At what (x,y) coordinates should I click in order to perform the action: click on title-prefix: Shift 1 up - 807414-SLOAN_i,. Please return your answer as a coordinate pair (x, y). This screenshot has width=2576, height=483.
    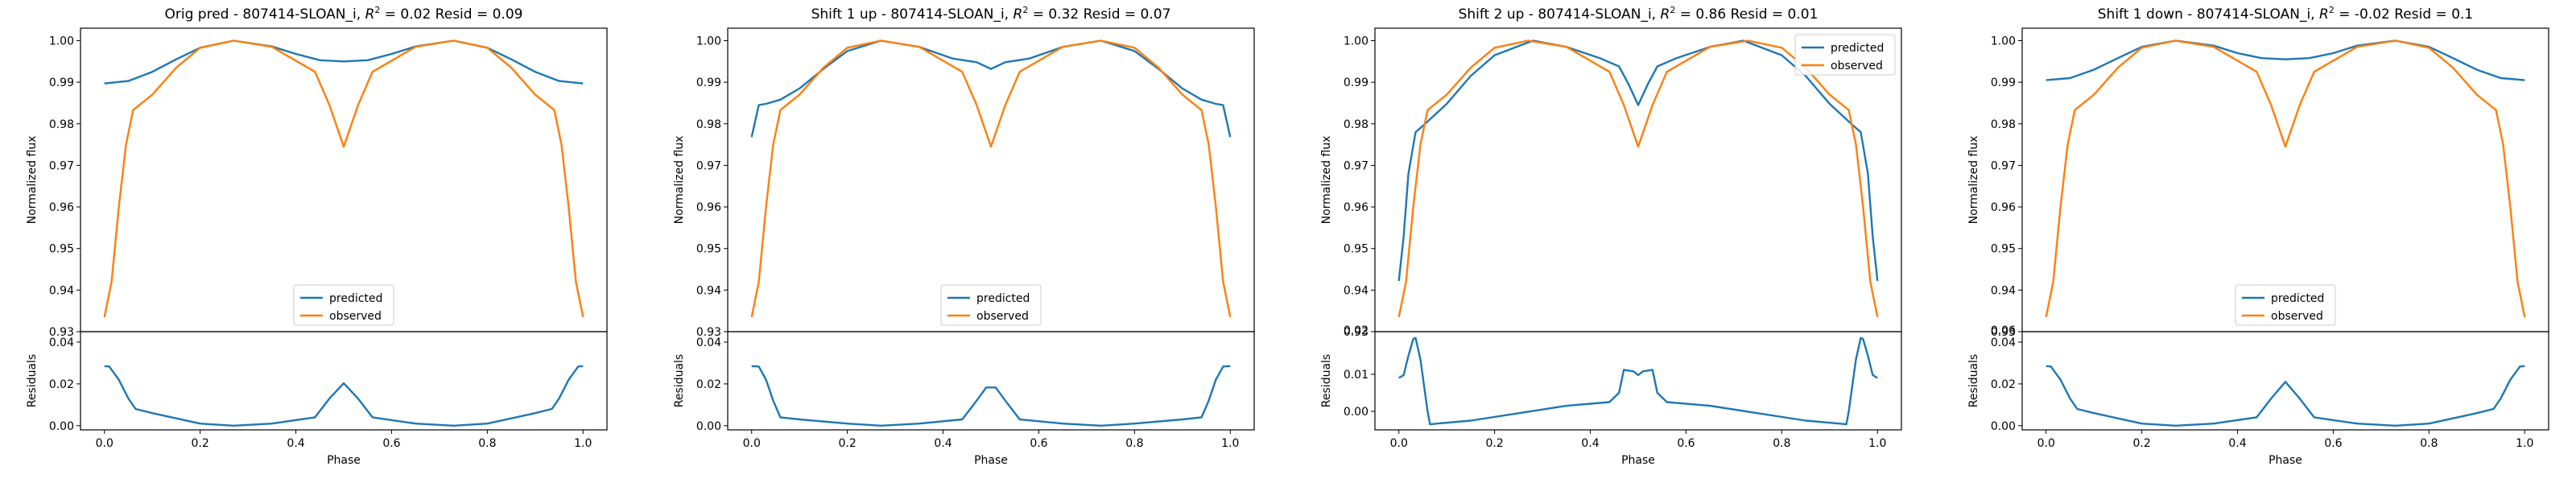
    Looking at the image, I should click on (912, 14).